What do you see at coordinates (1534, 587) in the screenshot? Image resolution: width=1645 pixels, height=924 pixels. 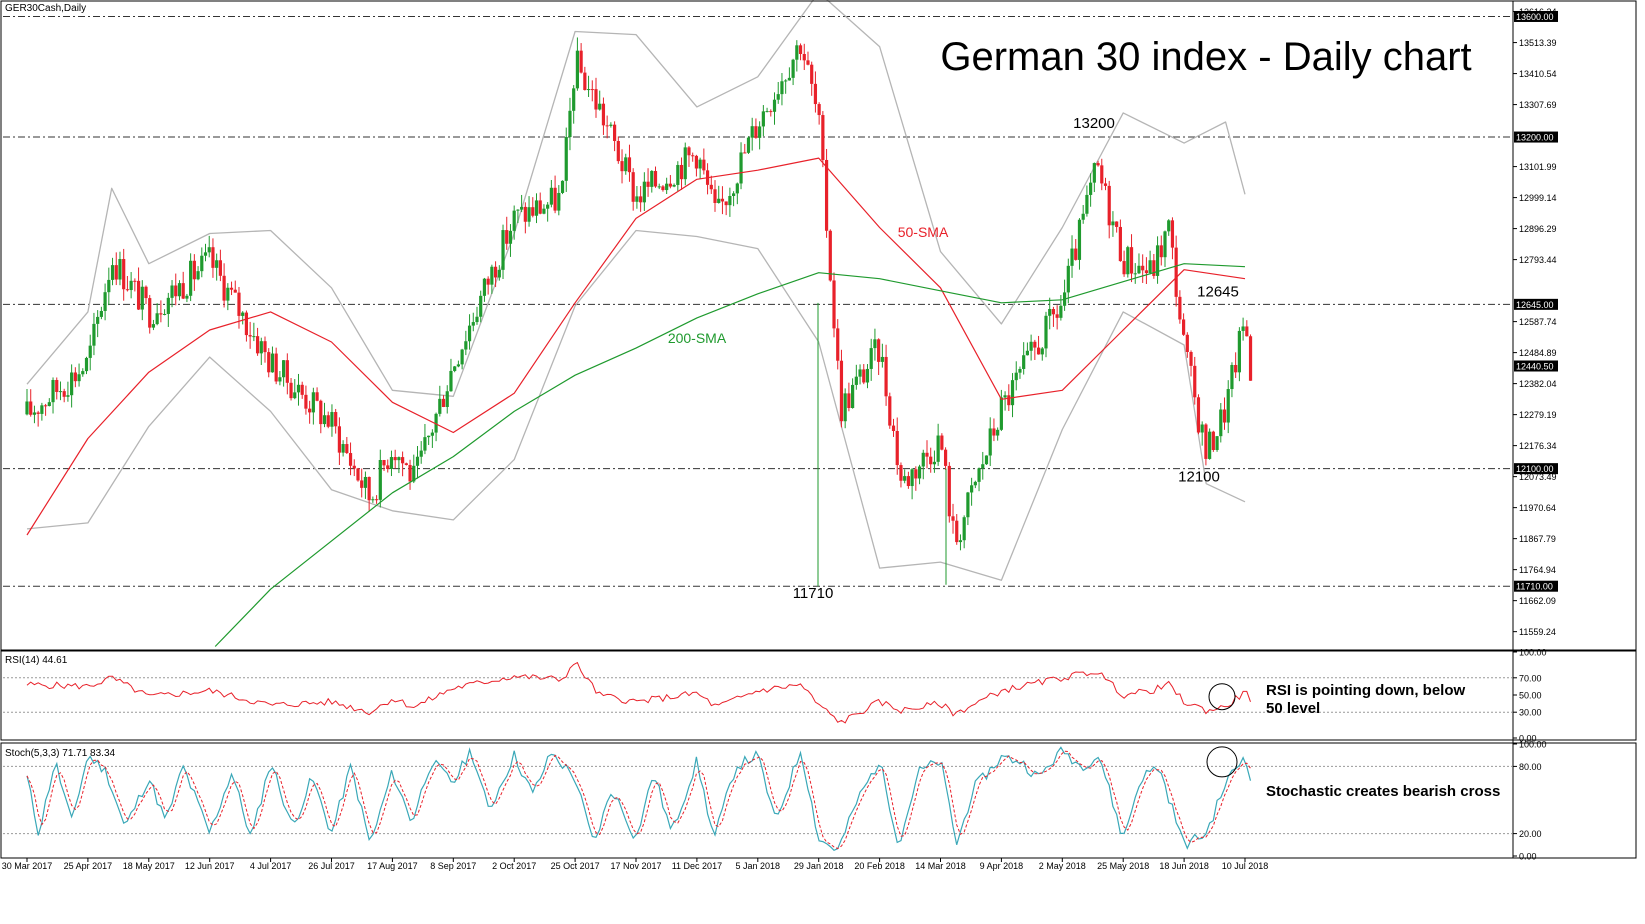 I see `price-level-box-label: 11710.00` at bounding box center [1534, 587].